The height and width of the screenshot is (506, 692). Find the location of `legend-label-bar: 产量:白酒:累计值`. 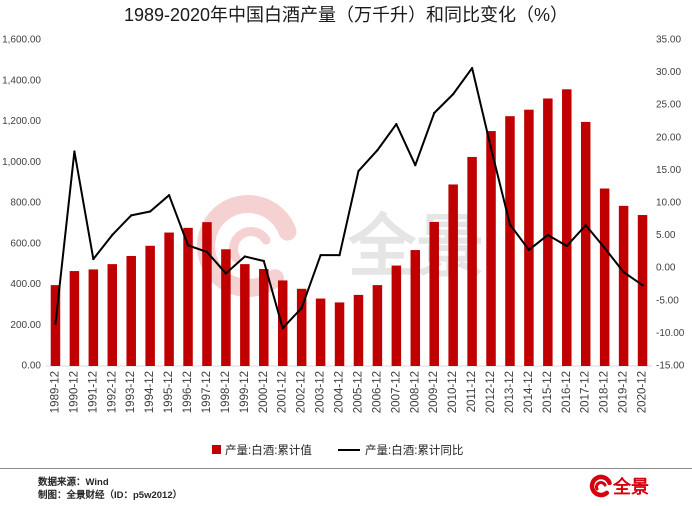

legend-label-bar: 产量:白酒:累计值 is located at coordinates (268, 450).